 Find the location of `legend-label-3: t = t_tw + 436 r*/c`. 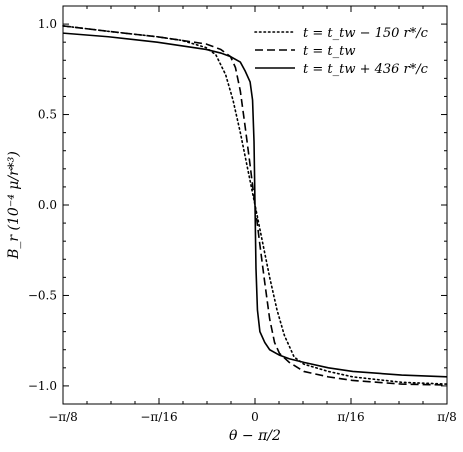

legend-label-3: t = t_tw + 436 r*/c is located at coordinates (366, 69).